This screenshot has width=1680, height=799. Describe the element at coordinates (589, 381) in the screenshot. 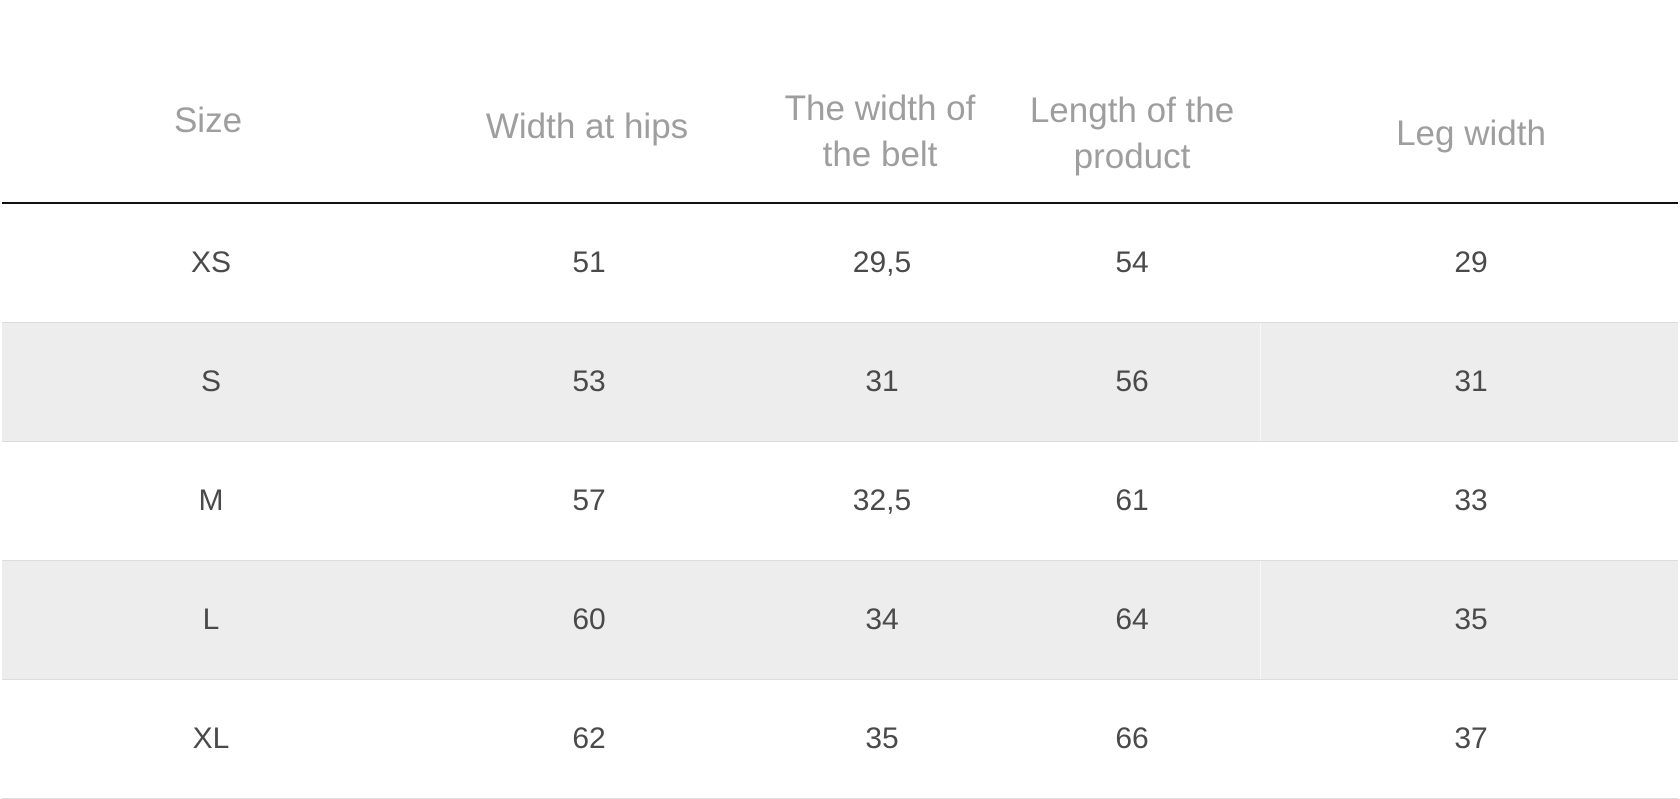

I see `cell-width-at-hips: 53` at that location.